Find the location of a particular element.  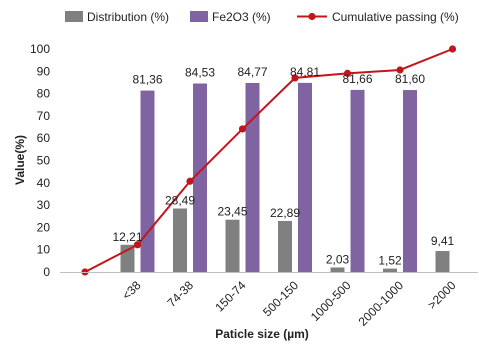

legend-distribution: Distribution (%) is located at coordinates (117, 17).